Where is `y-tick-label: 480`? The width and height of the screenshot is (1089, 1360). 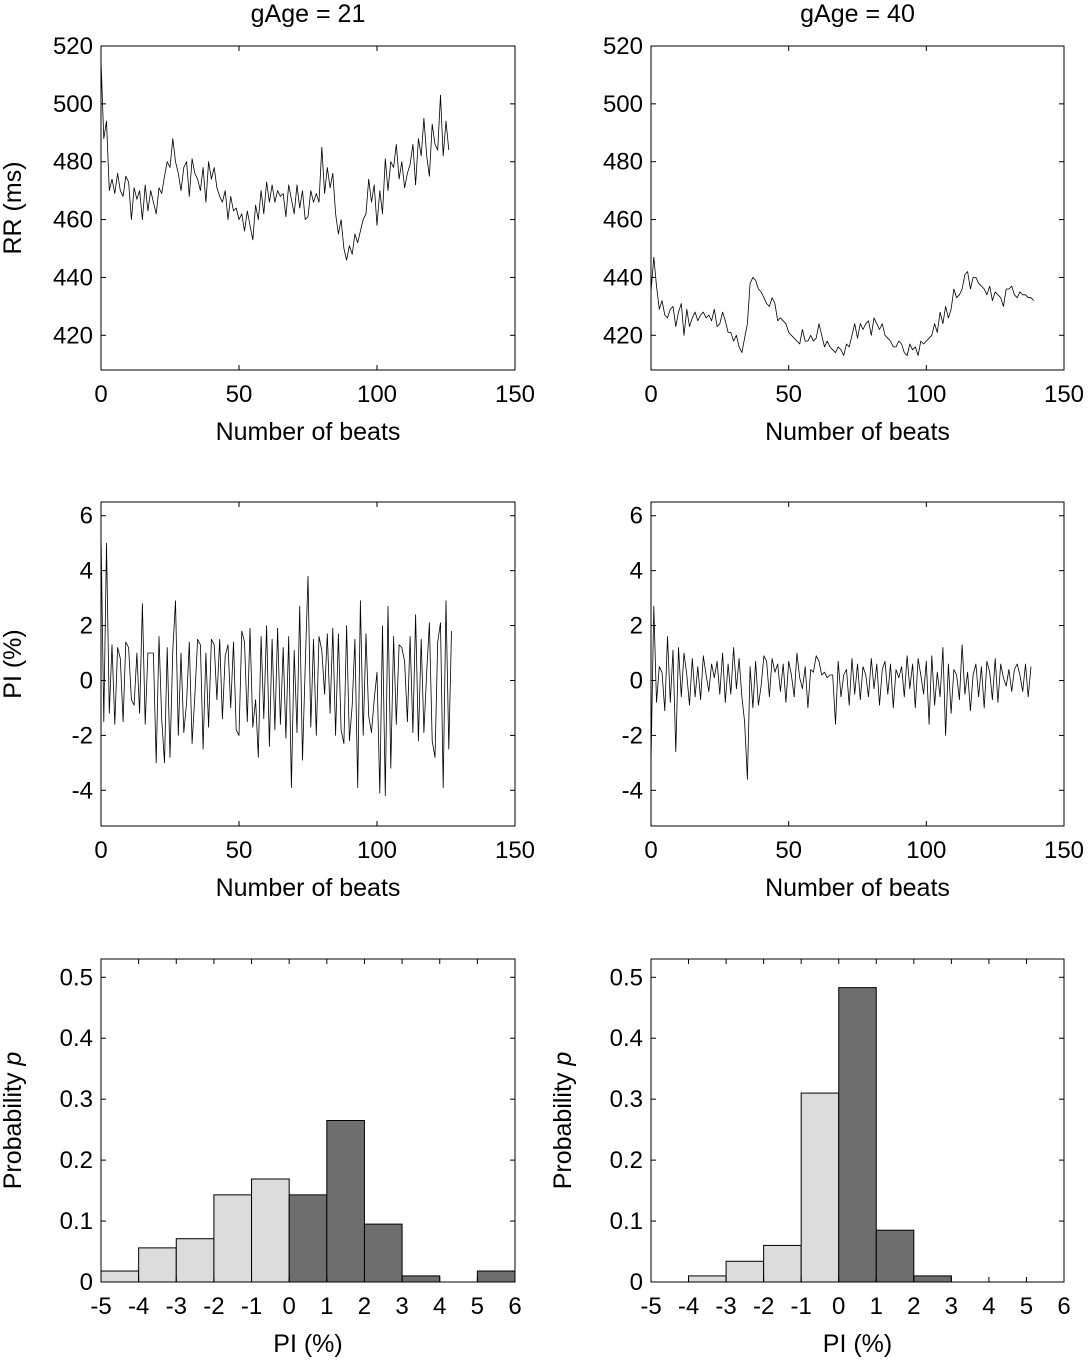 y-tick-label: 480 is located at coordinates (623, 162).